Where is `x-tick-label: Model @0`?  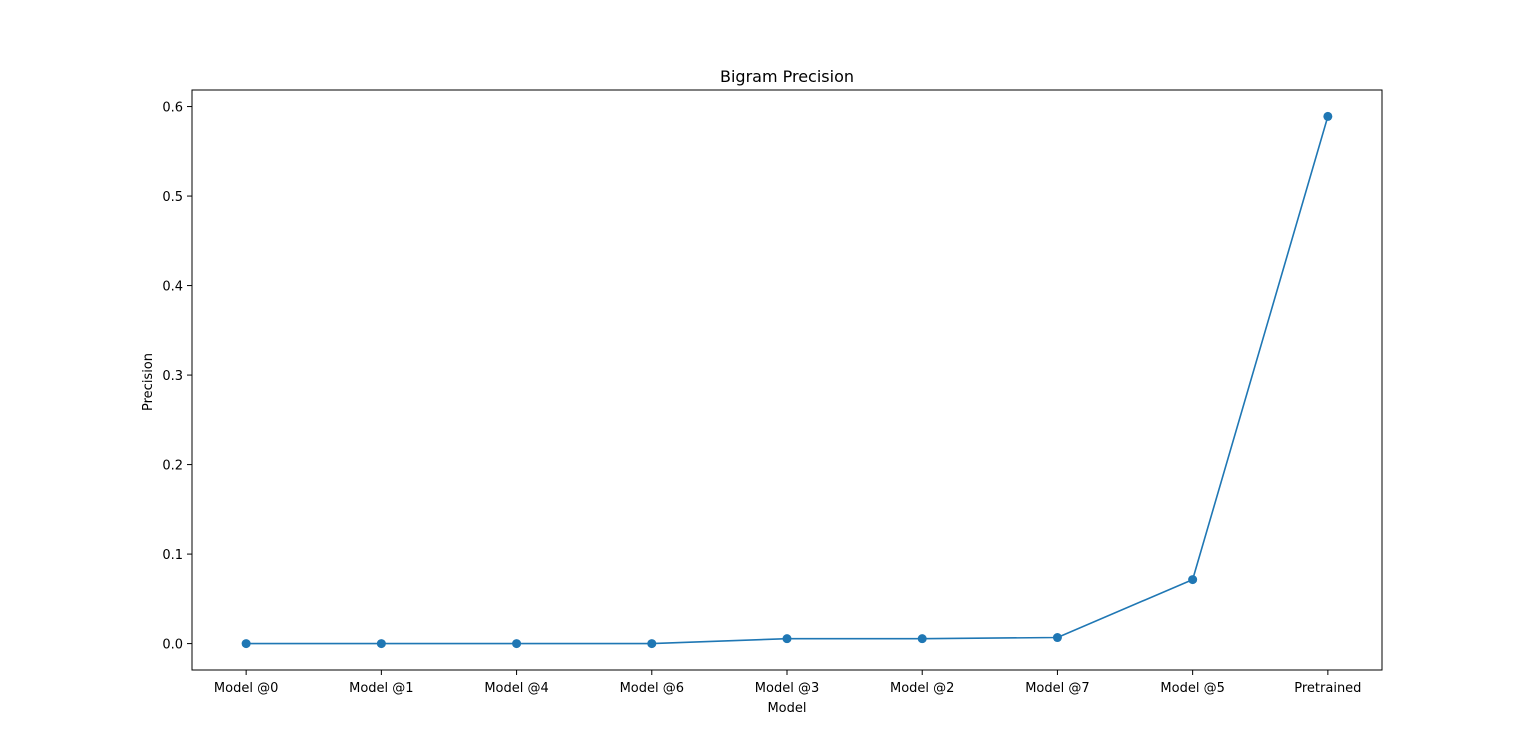 x-tick-label: Model @0 is located at coordinates (246, 688).